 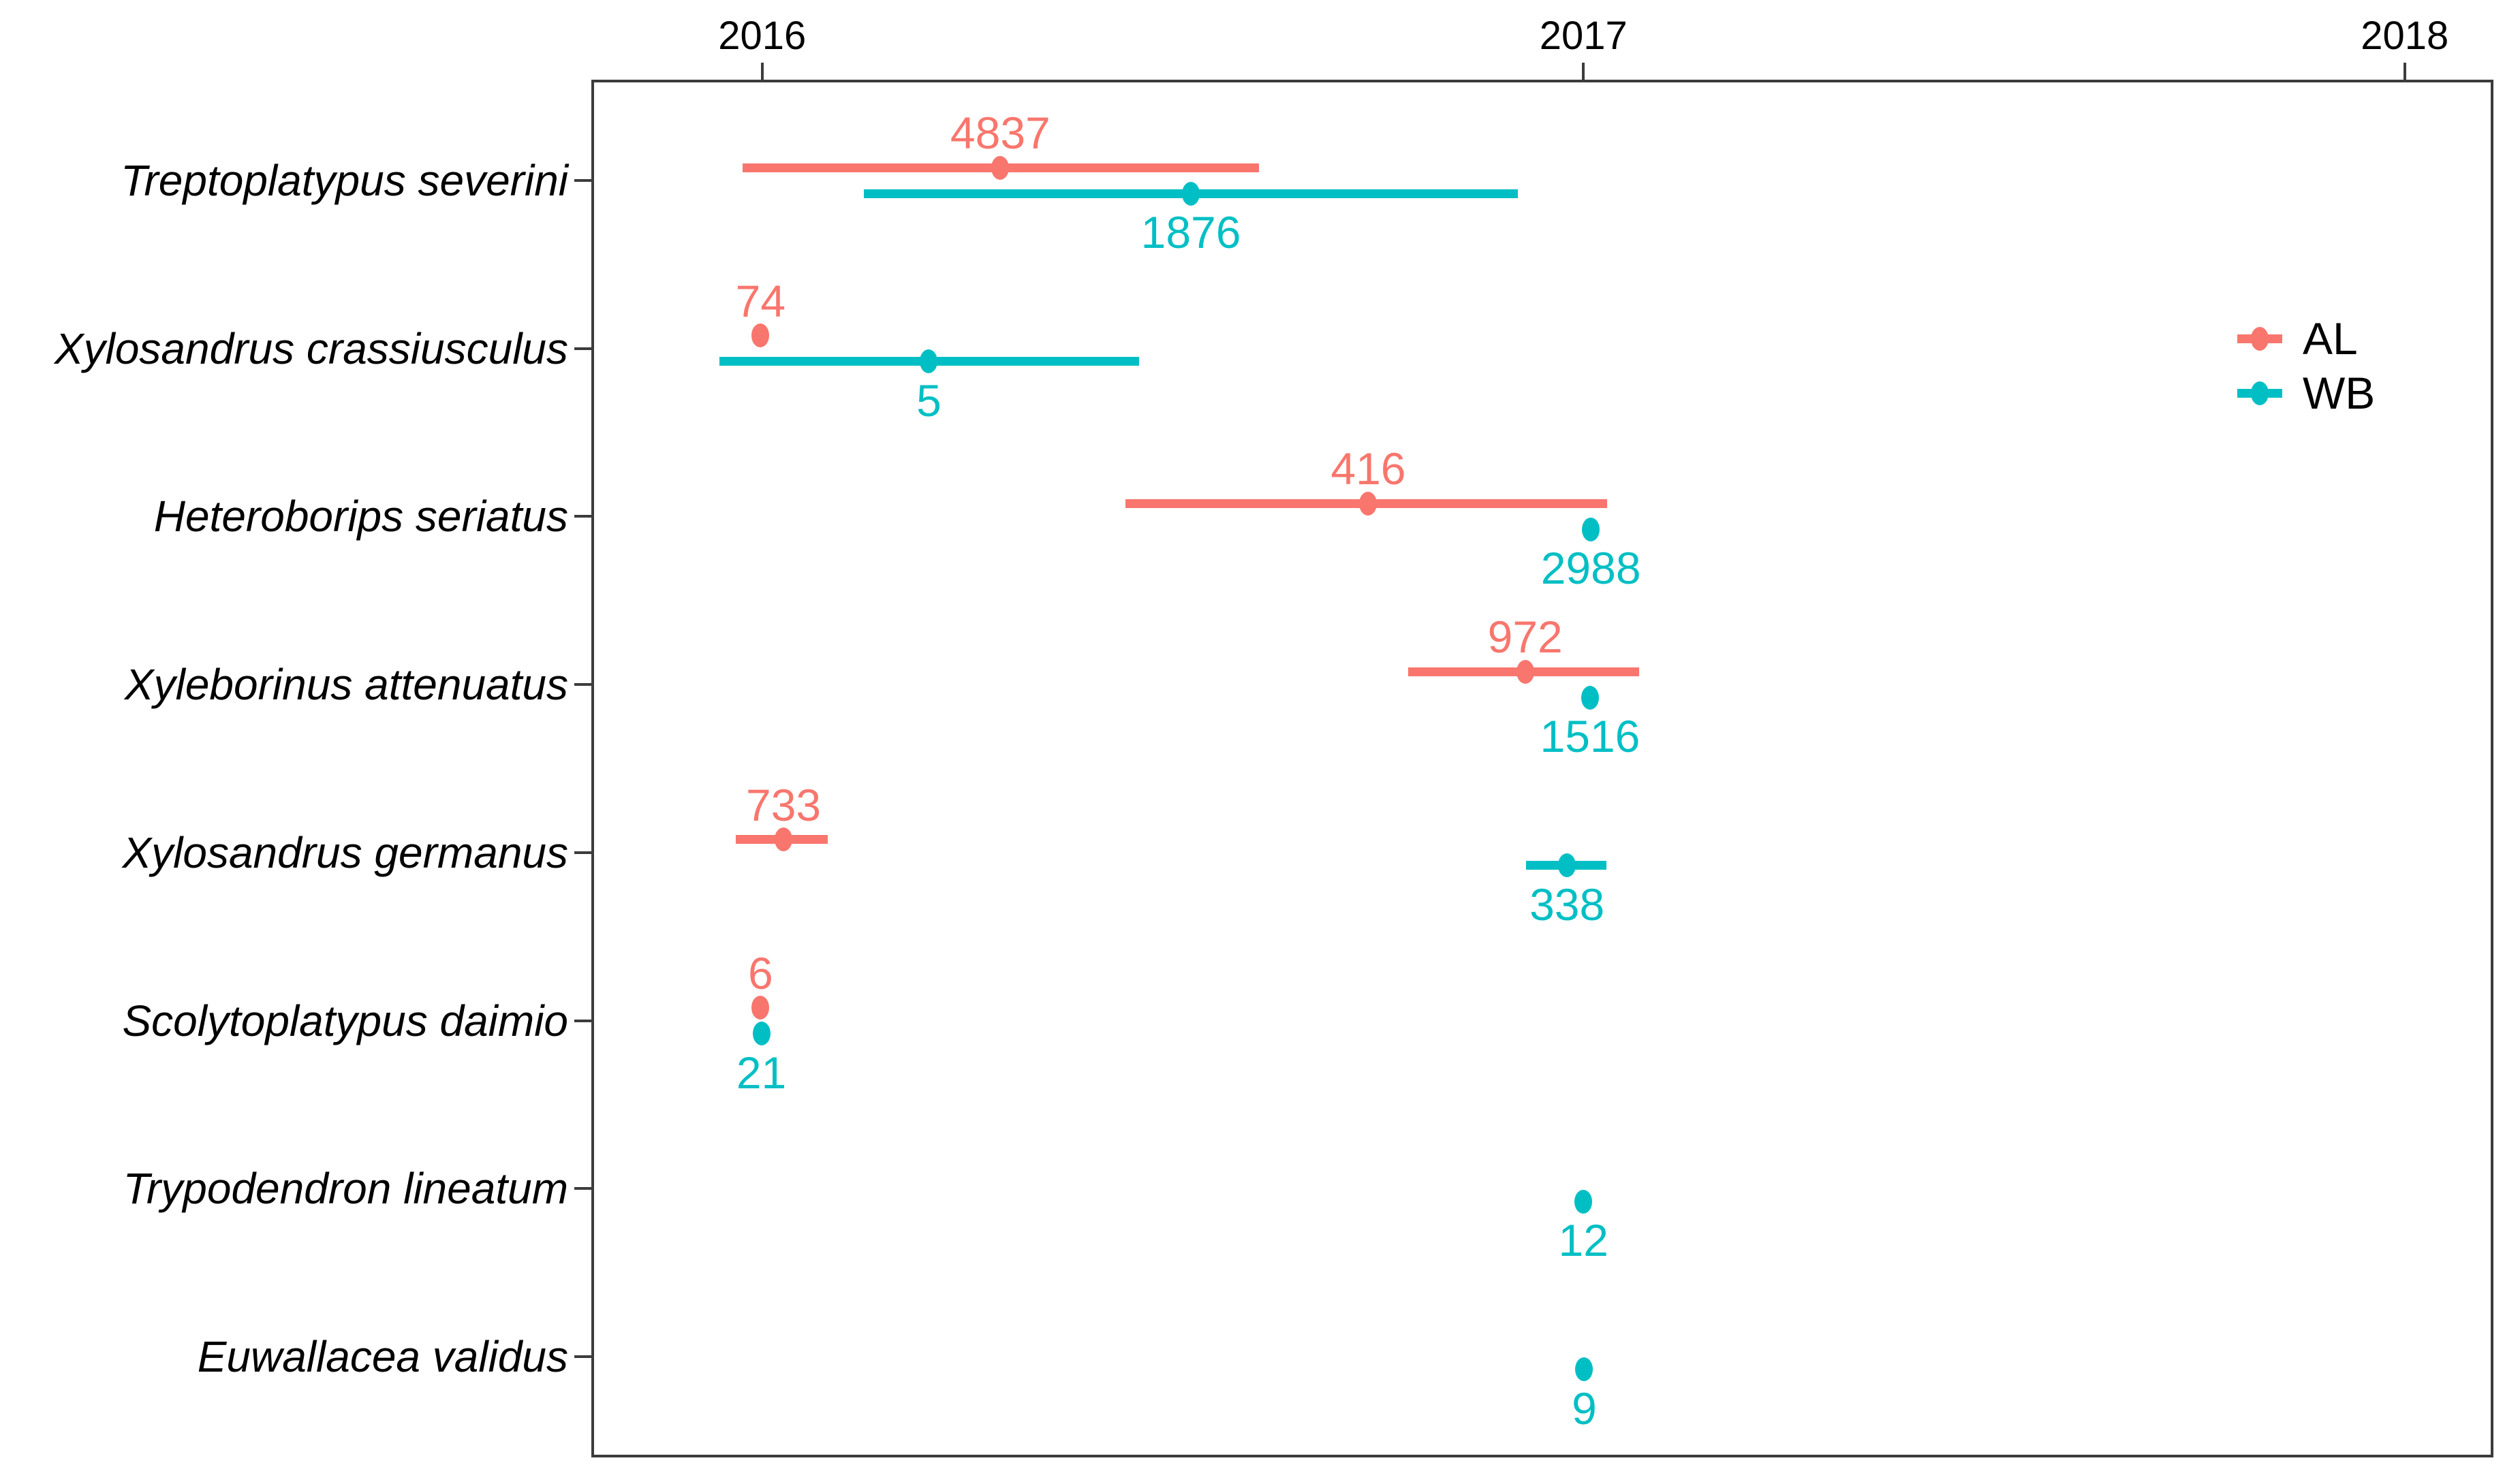 I want to click on al-count-label: 6, so click(x=760, y=972).